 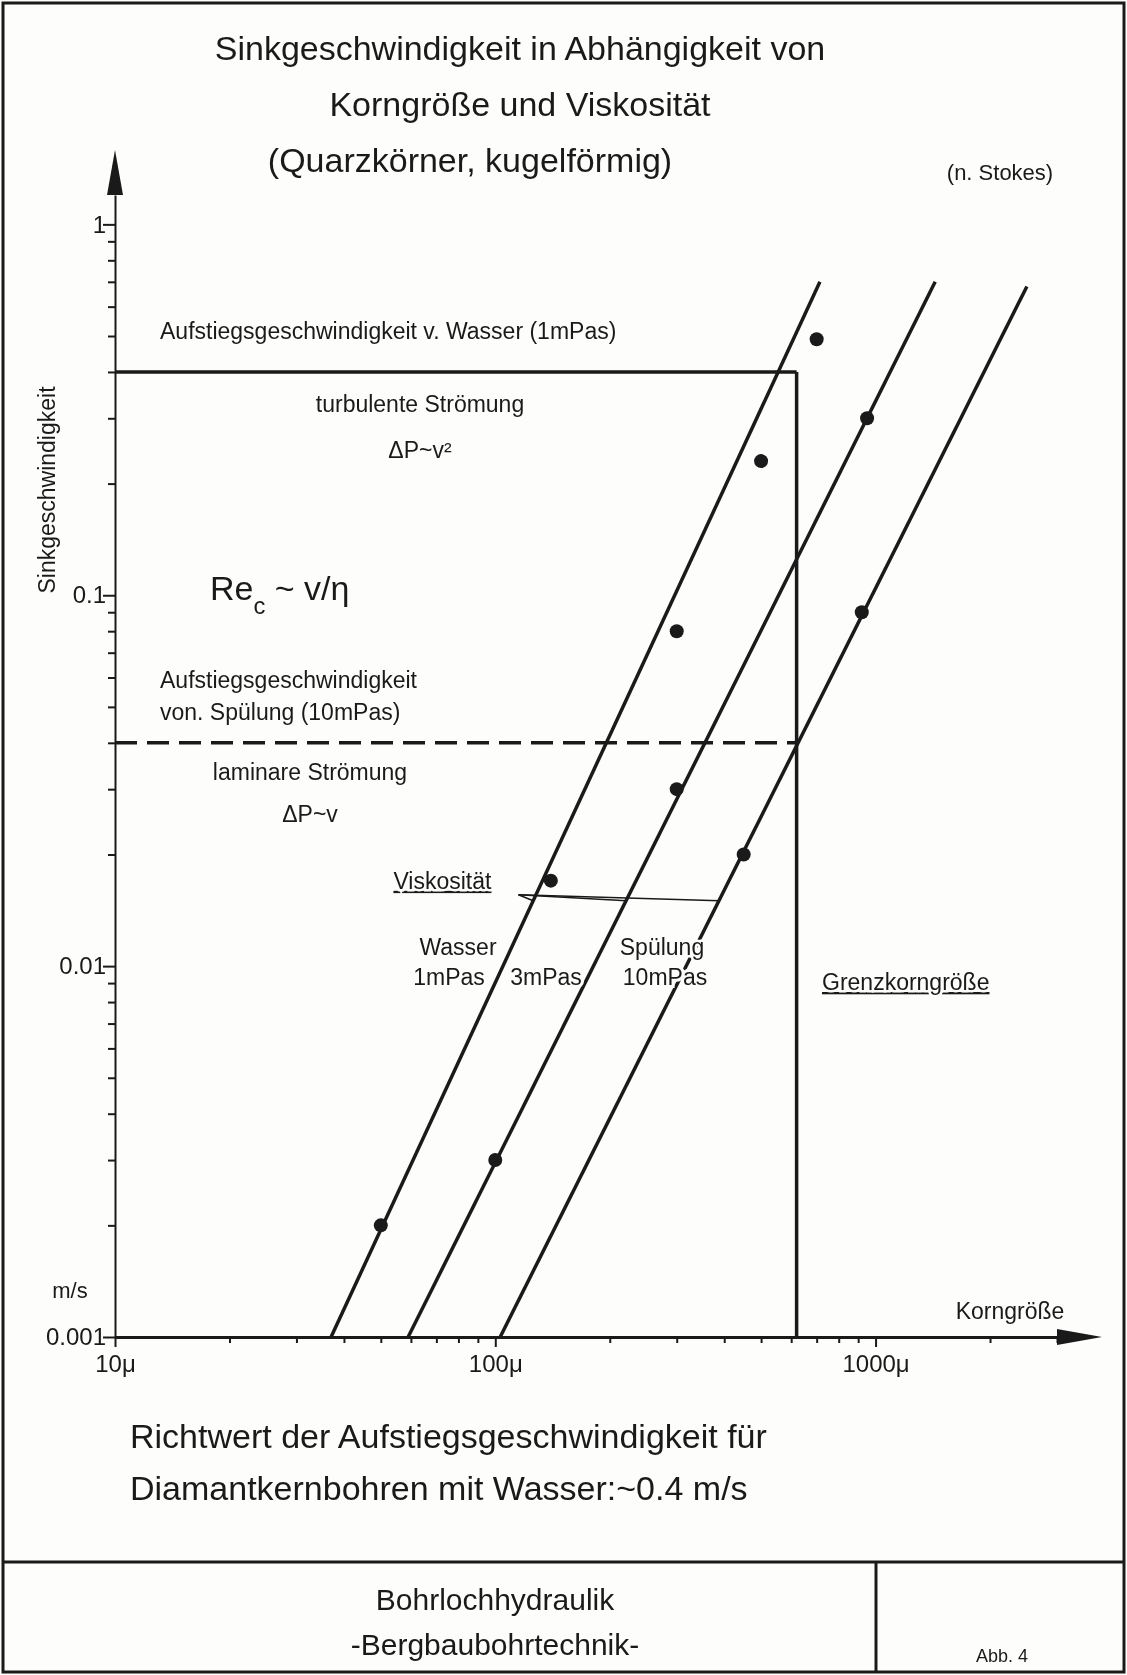 I want to click on annotation: Re$_{c}$ ~ v/η, so click(x=280, y=594).